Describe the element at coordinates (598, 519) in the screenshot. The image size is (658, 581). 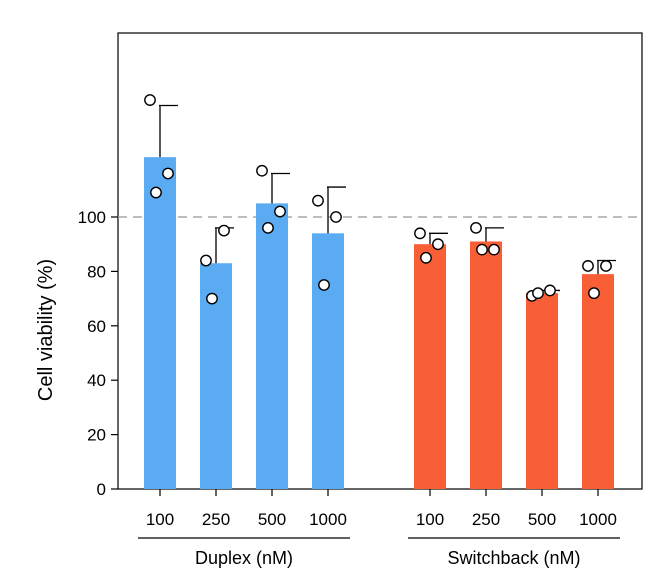
I see `x-tick-label-switchback-1000: 1000` at that location.